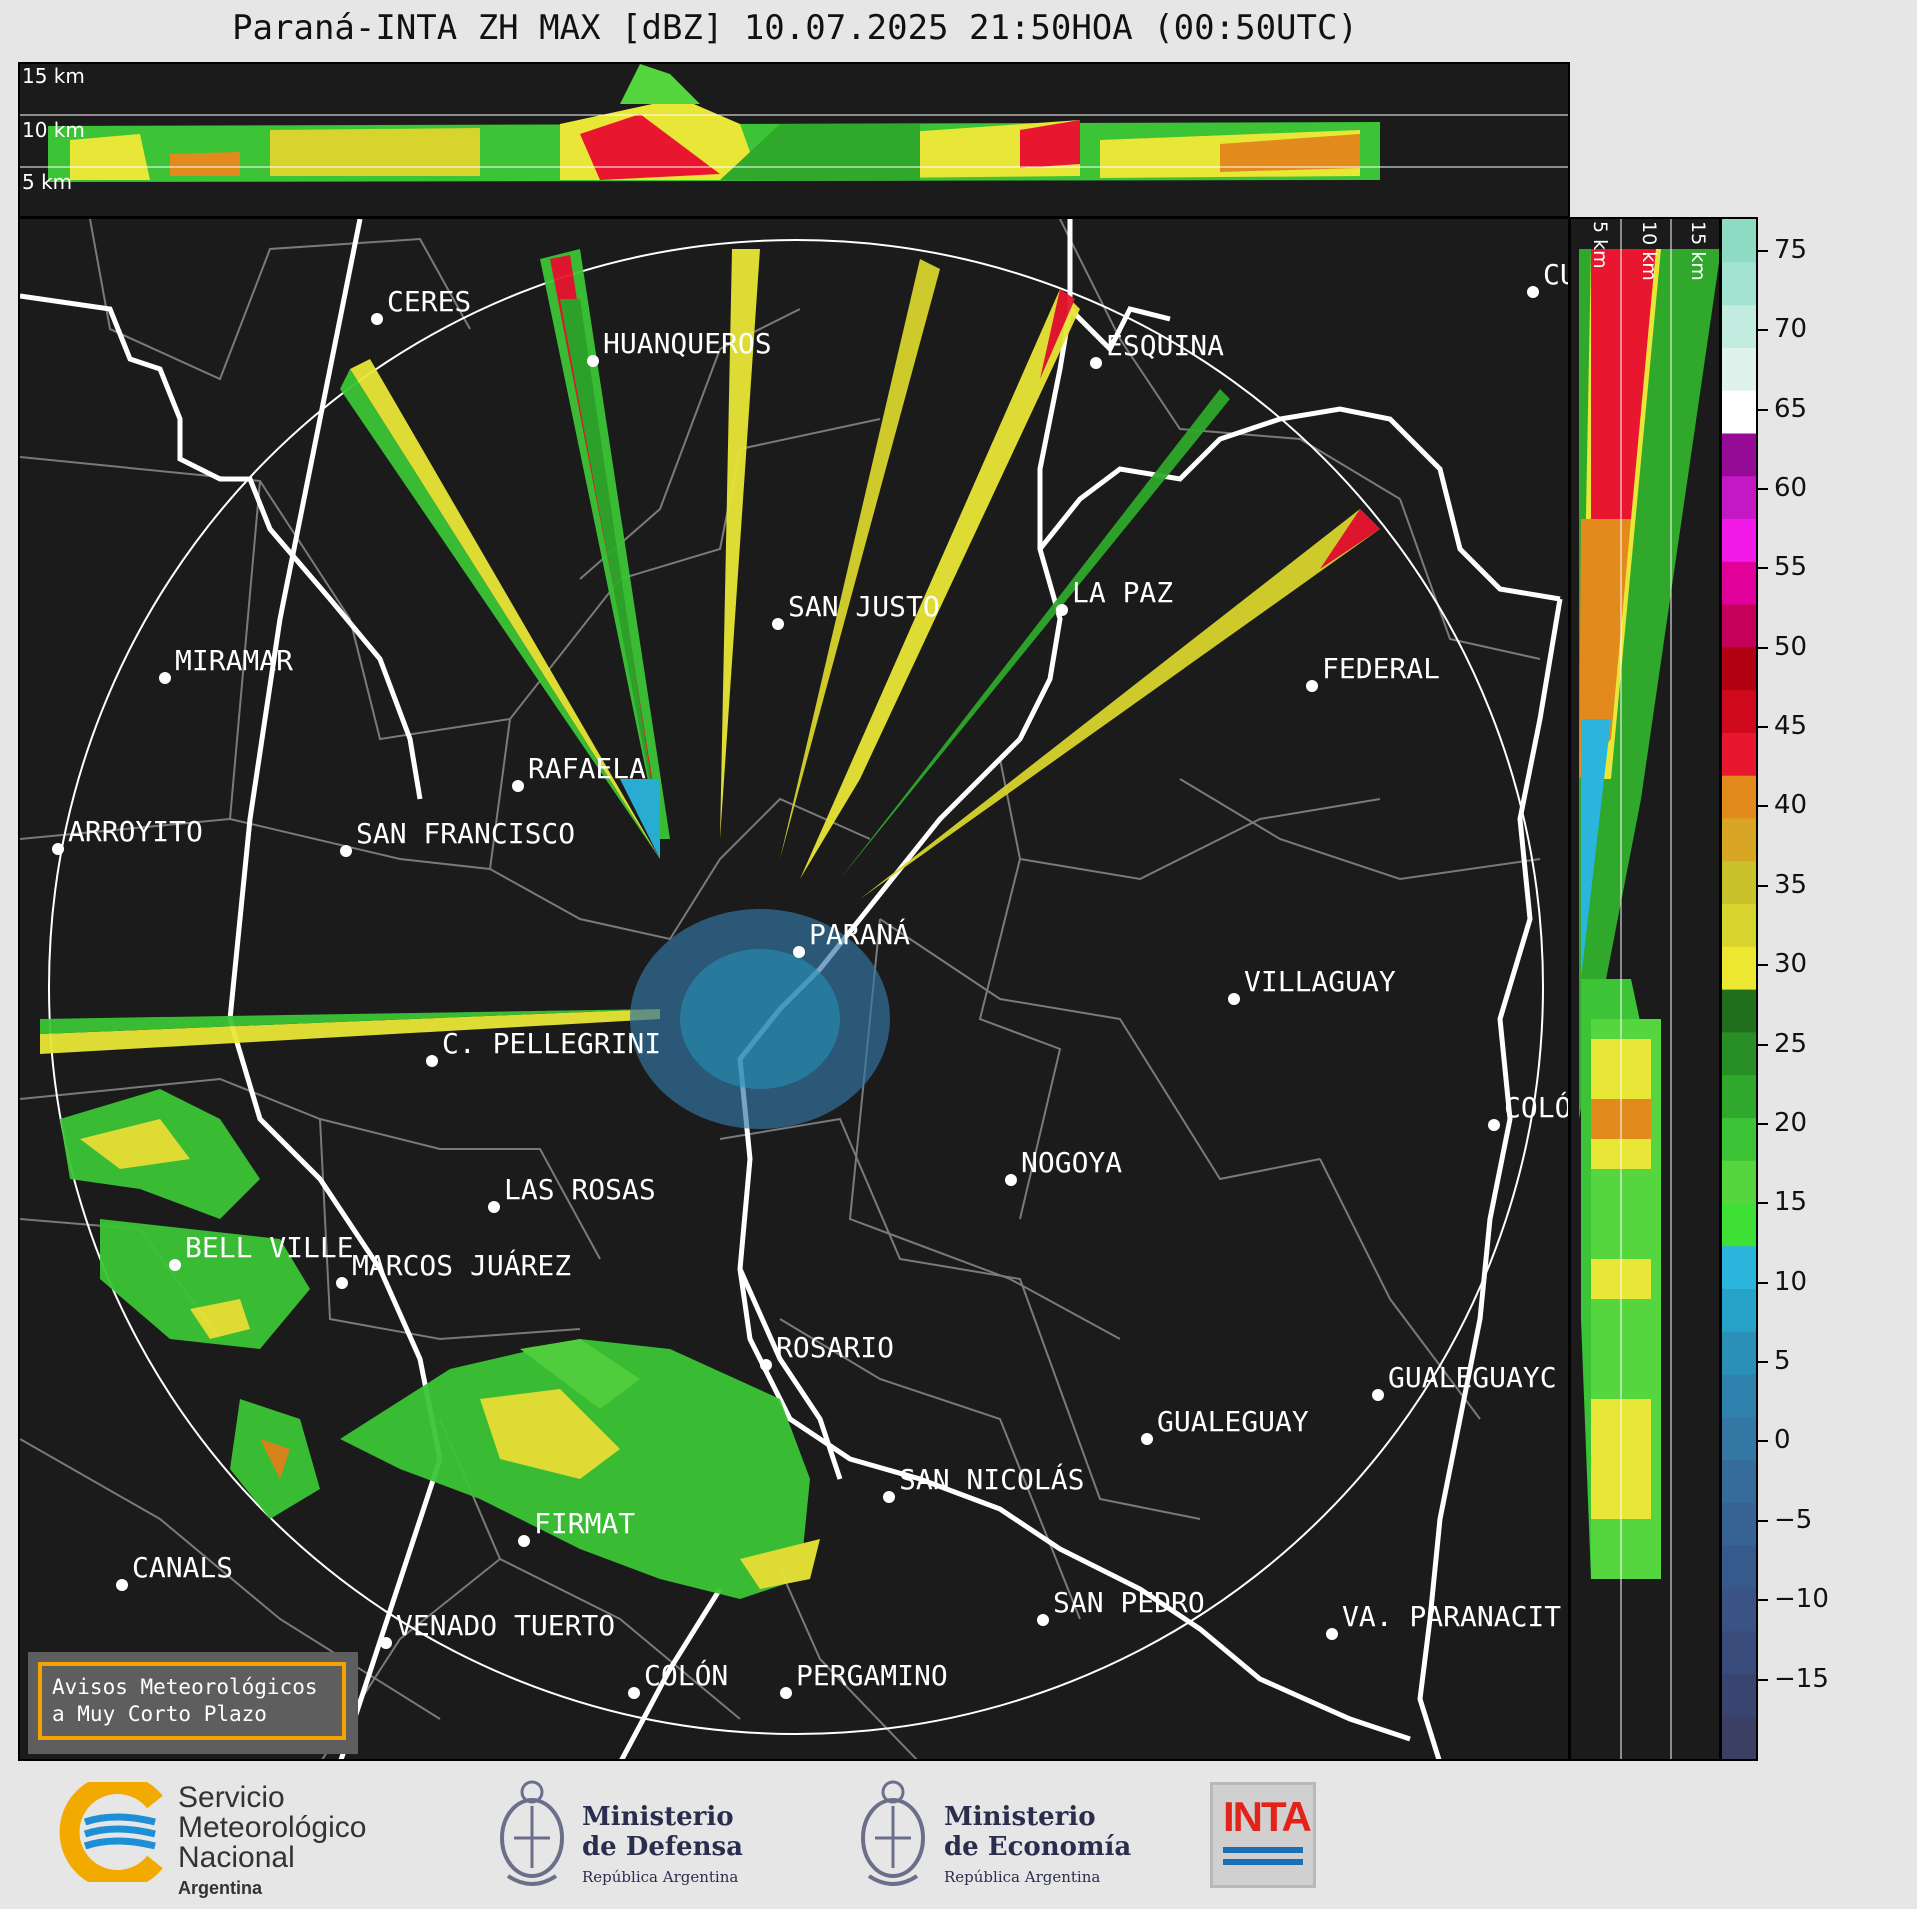 This screenshot has width=1917, height=1909. What do you see at coordinates (1233, 1421) in the screenshot?
I see `city-label: GUALEGUAY` at bounding box center [1233, 1421].